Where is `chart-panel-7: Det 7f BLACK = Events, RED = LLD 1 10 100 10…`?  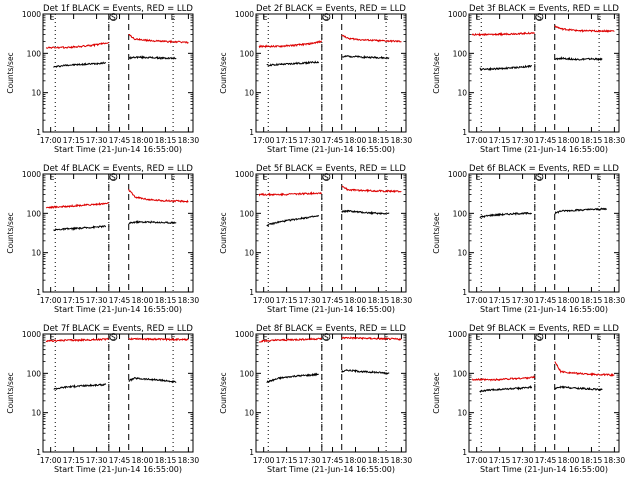
chart-panel-7: Det 7f BLACK = Events, RED = LLD 1 10 100 10… is located at coordinates (102, 399).